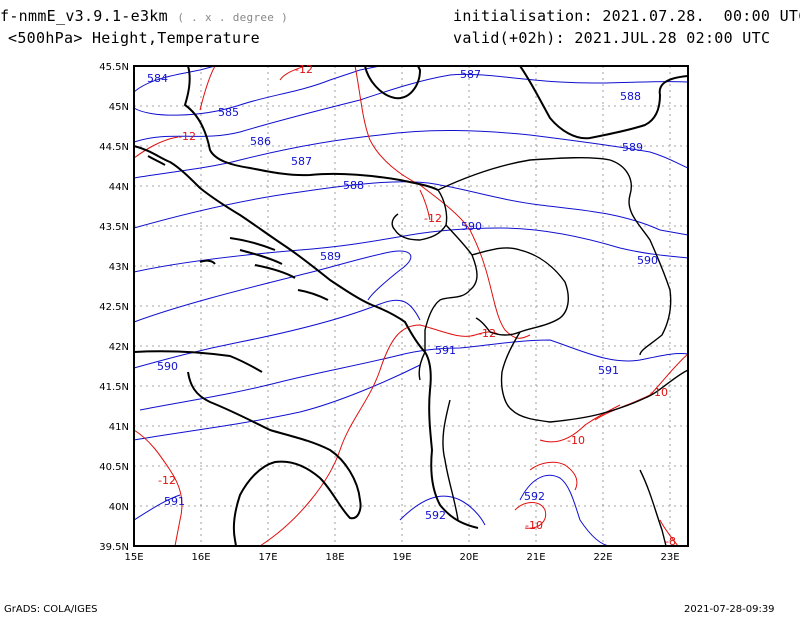 Image resolution: width=800 pixels, height=618 pixels. What do you see at coordinates (114, 227) in the screenshot?
I see `lat-tick-label: 43.5N` at bounding box center [114, 227].